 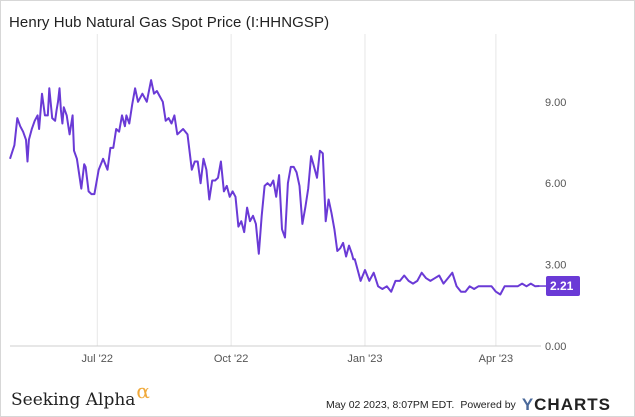 I want to click on y-tick-label: 6.00, so click(x=555, y=184).